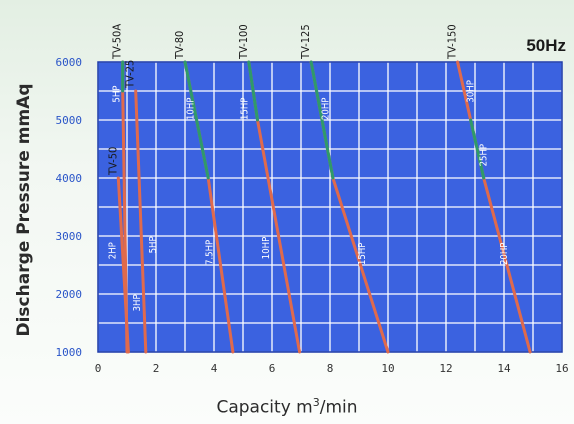 The width and height of the screenshot is (574, 424). Describe the element at coordinates (338, 407) in the screenshot. I see `x-axis-label-unit: /min` at that location.